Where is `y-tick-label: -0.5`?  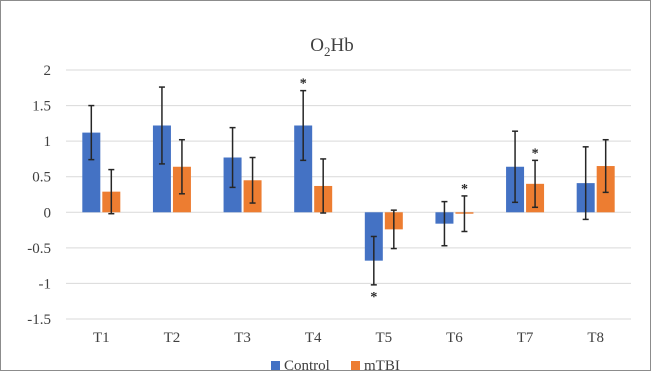
y-tick-label: -0.5 is located at coordinates (39, 249).